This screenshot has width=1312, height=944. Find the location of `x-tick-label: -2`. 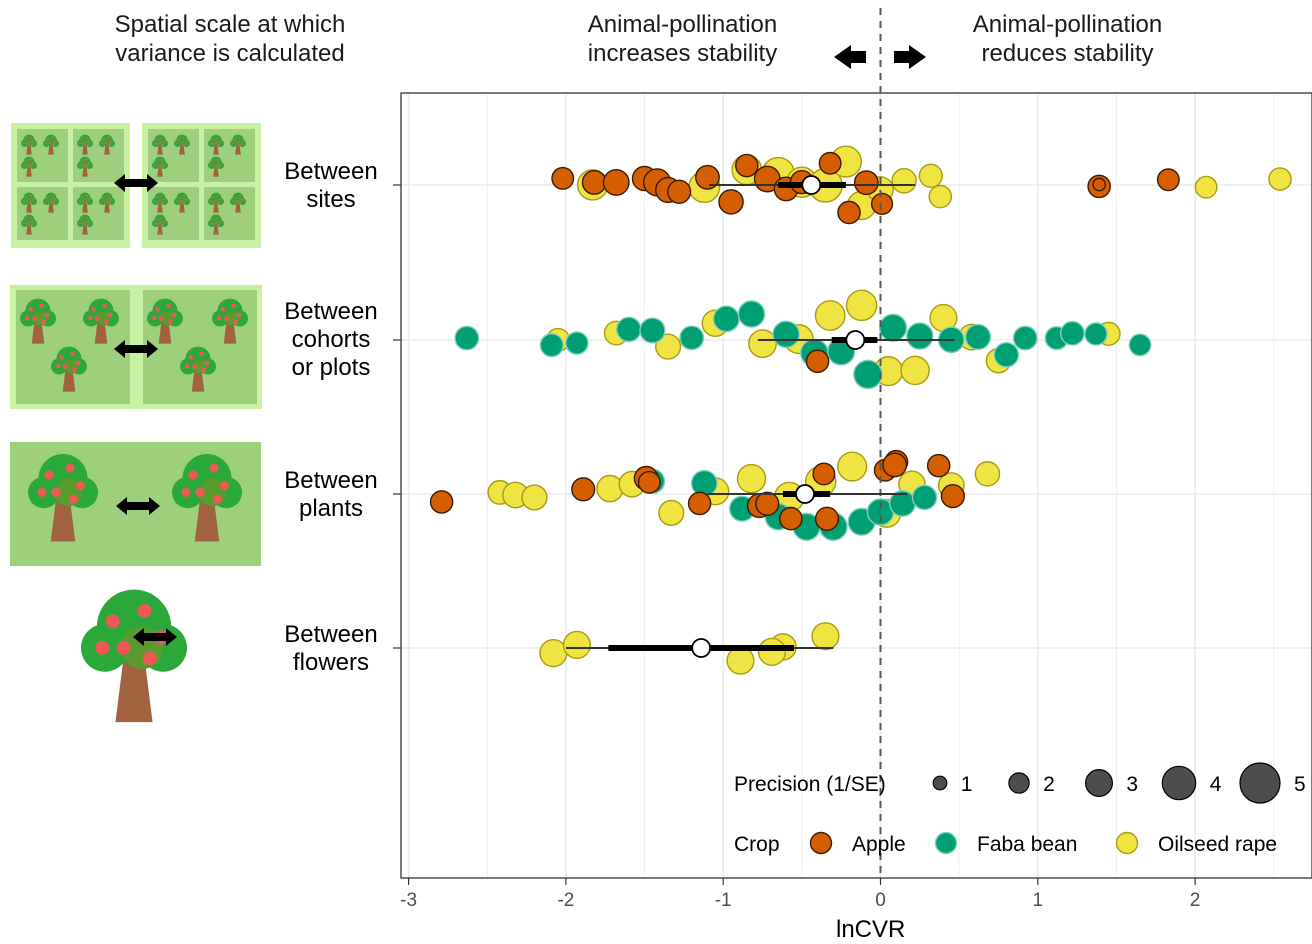

x-tick-label: -2 is located at coordinates (565, 900).